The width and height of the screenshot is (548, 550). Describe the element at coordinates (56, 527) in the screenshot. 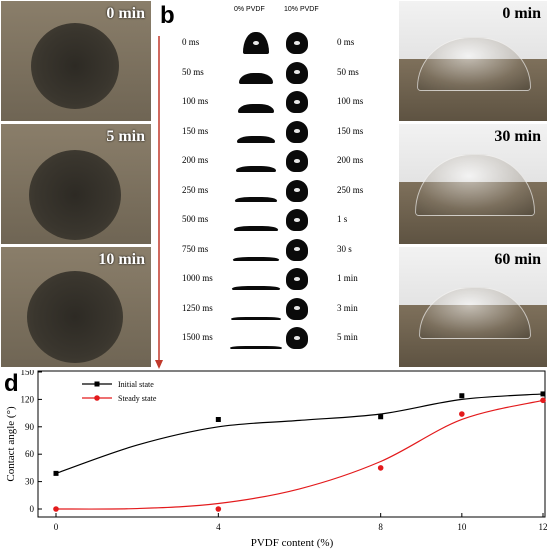

I see `x-tick-label: 0` at that location.